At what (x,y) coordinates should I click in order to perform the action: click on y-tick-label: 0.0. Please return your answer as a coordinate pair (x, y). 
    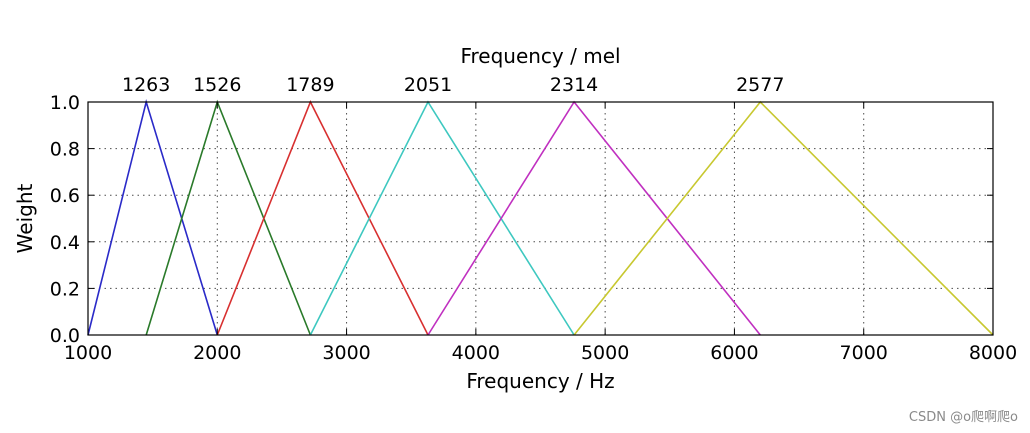
    Looking at the image, I should click on (65, 336).